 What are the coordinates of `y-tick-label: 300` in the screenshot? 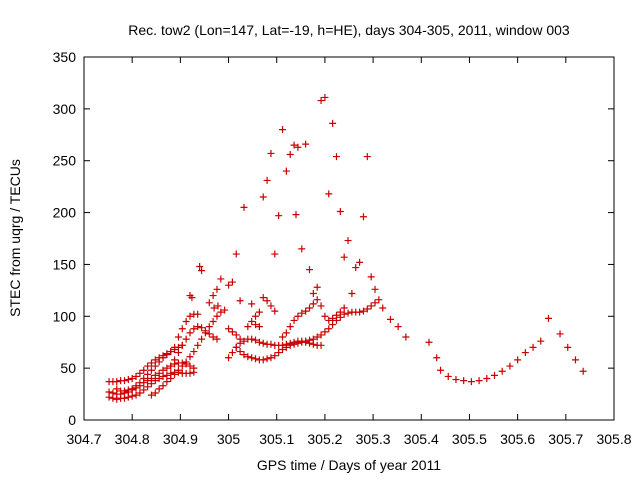 It's located at (65, 109).